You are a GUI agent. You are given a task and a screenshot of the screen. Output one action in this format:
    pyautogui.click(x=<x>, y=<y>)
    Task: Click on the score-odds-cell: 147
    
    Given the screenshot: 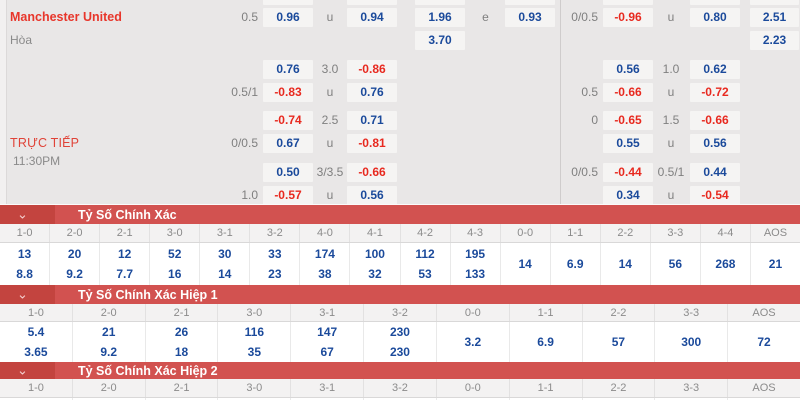 What is the action you would take?
    pyautogui.click(x=327, y=332)
    